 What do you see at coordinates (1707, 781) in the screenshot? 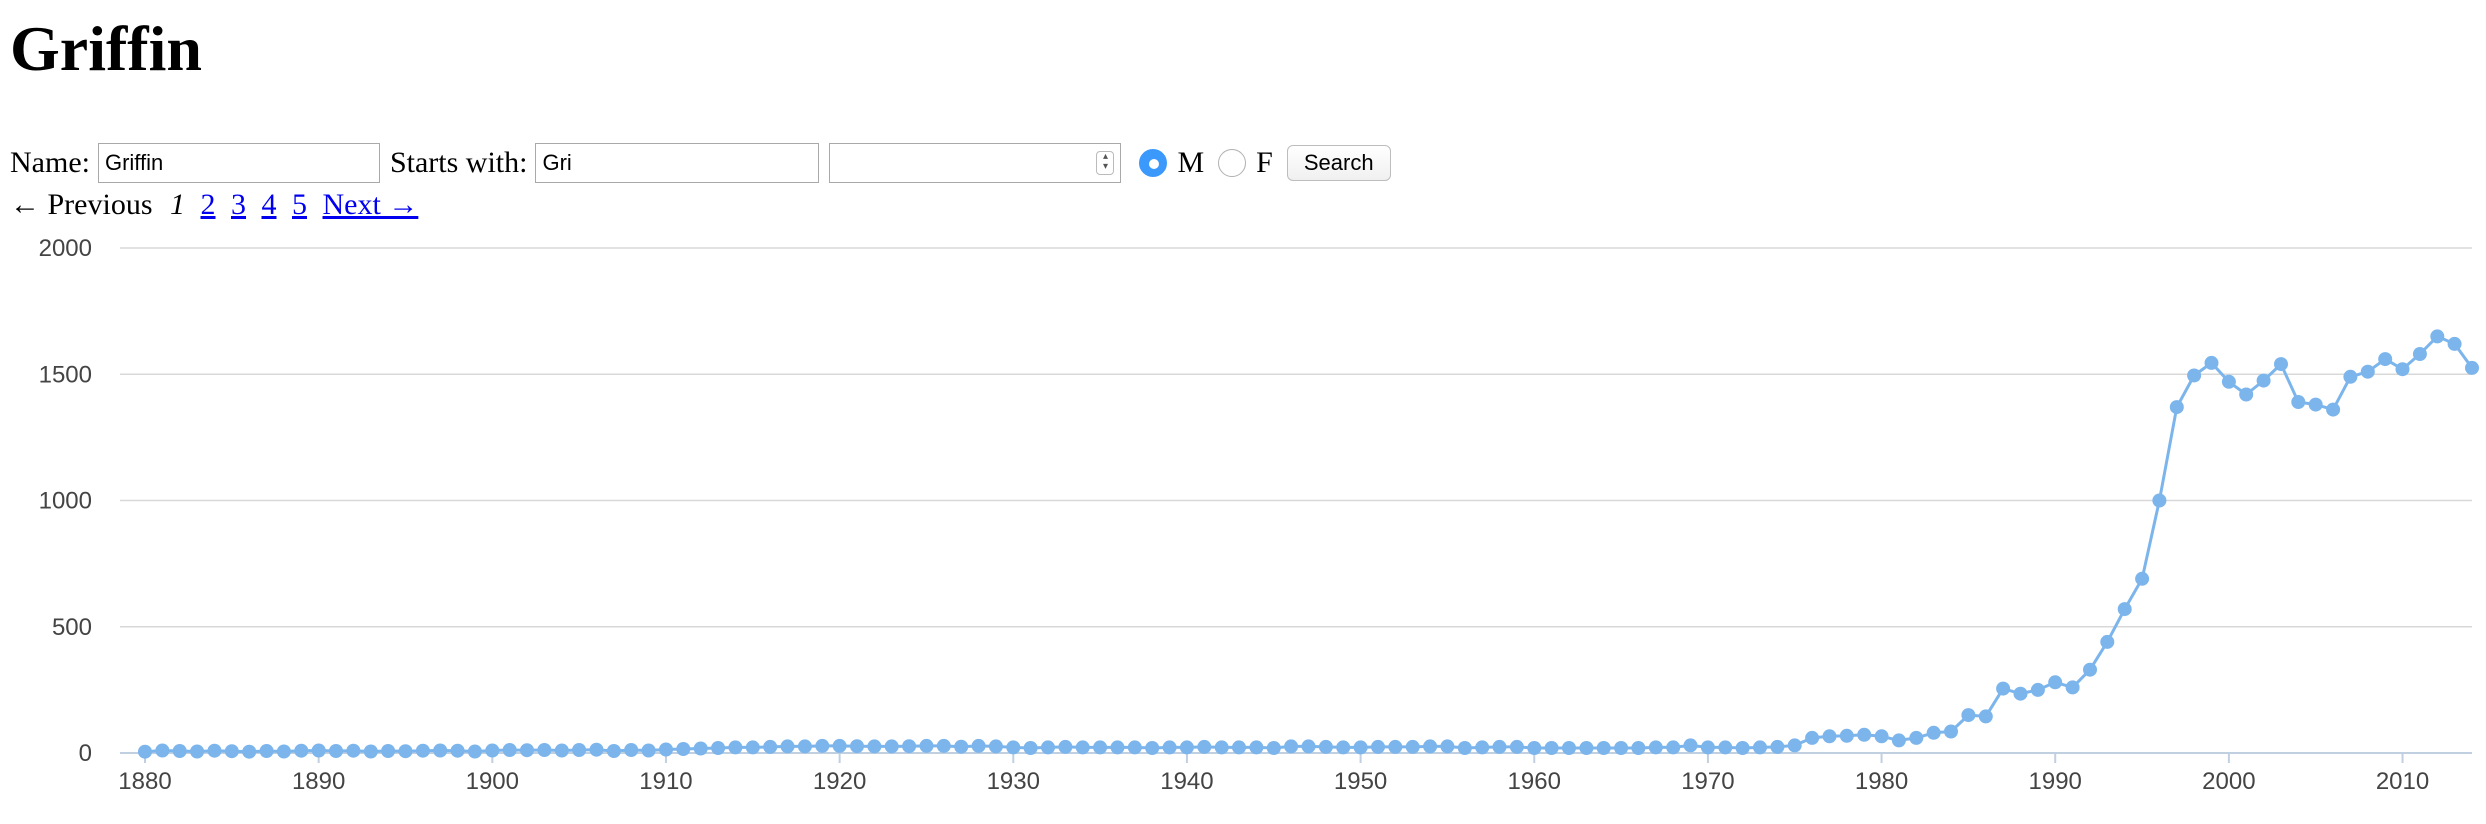
I see `x-tick-label: 1970` at bounding box center [1707, 781].